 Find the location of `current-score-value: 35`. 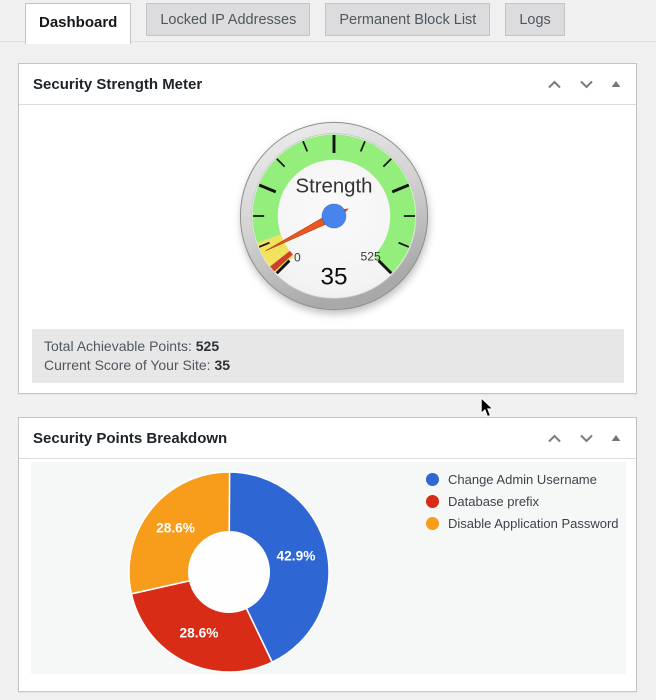

current-score-value: 35 is located at coordinates (222, 365).